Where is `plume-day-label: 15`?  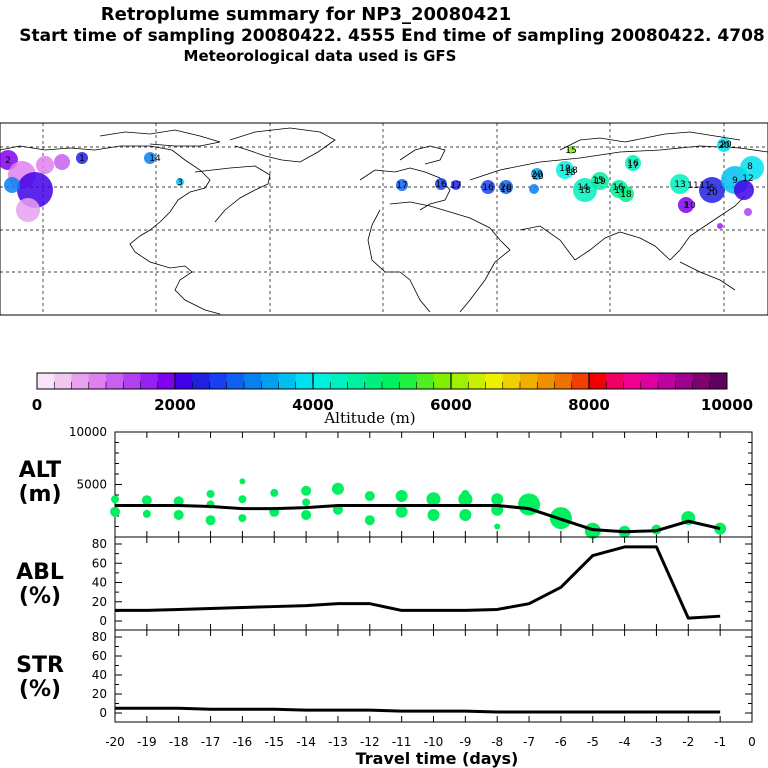 plume-day-label: 15 is located at coordinates (570, 151).